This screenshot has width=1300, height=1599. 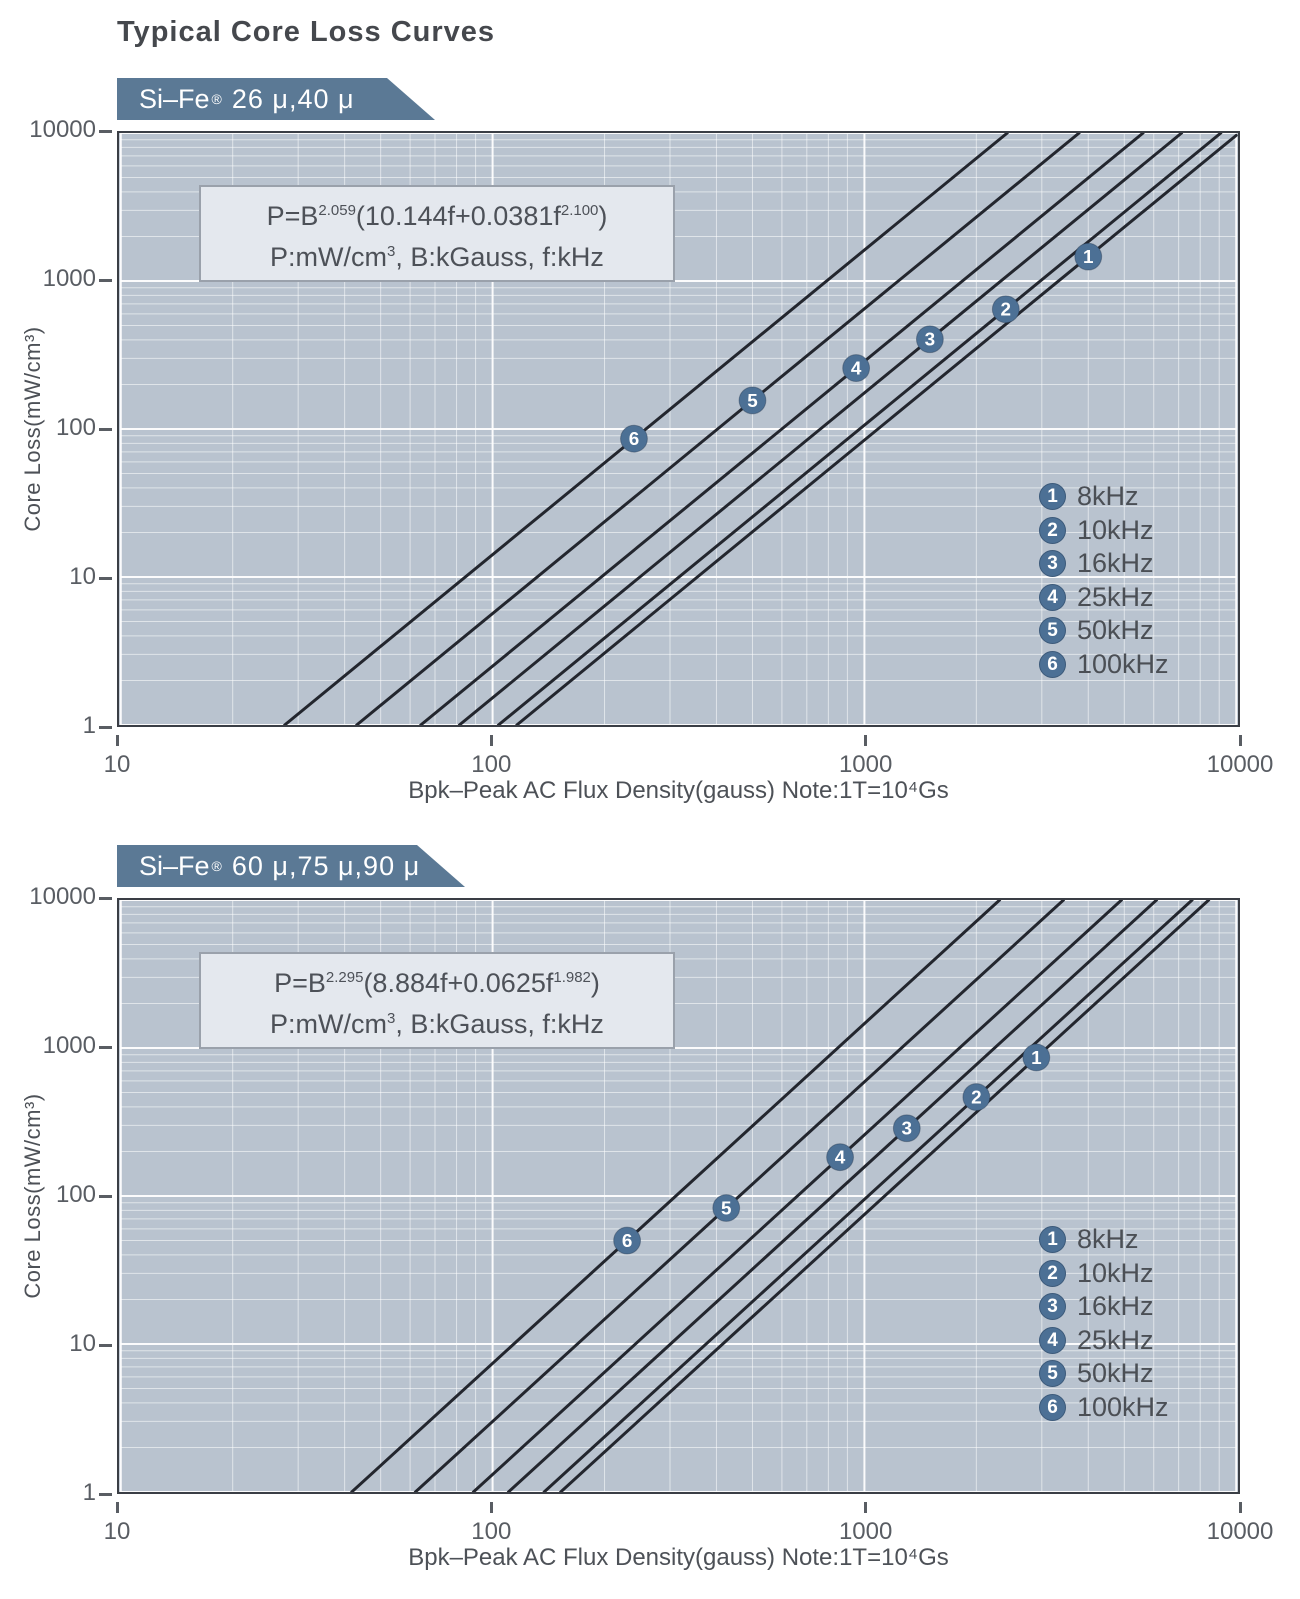 I want to click on formula-text: P:mW/cm, so click(x=329, y=256).